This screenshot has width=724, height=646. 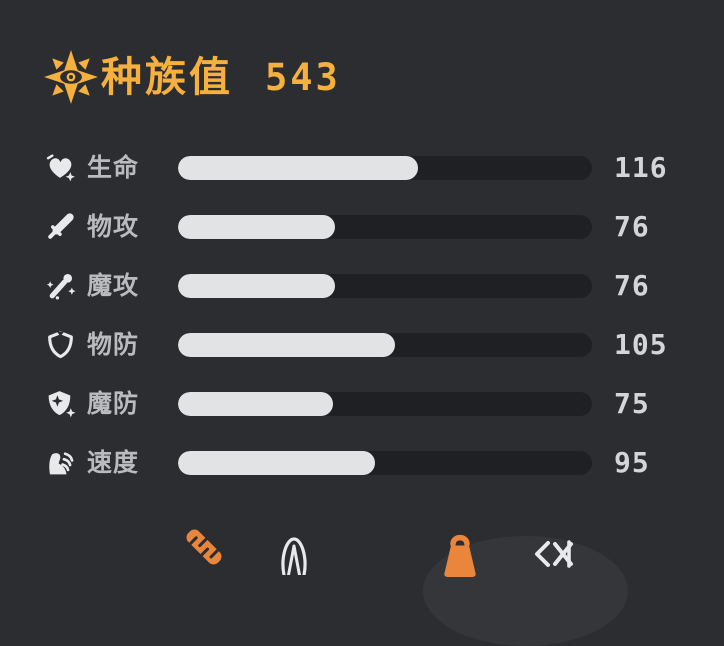 What do you see at coordinates (61, 463) in the screenshot?
I see `speed-boot-icon` at bounding box center [61, 463].